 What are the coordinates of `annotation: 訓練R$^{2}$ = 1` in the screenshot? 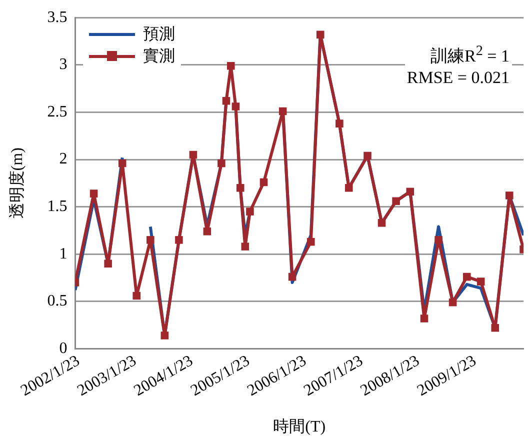 It's located at (469, 55).